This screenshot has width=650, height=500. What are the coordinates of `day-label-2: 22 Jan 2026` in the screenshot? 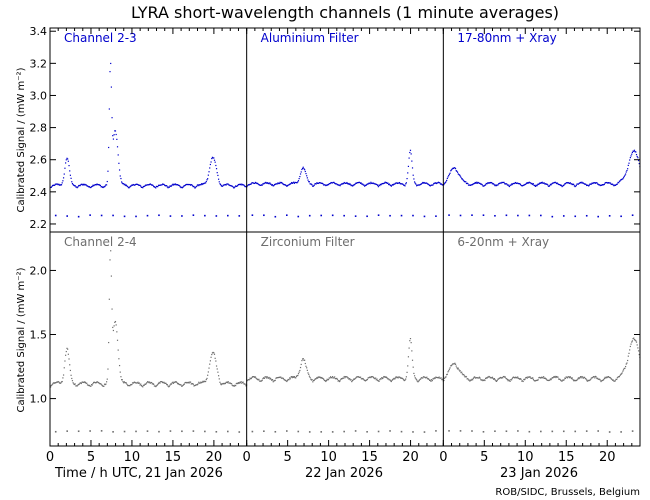 It's located at (344, 473).